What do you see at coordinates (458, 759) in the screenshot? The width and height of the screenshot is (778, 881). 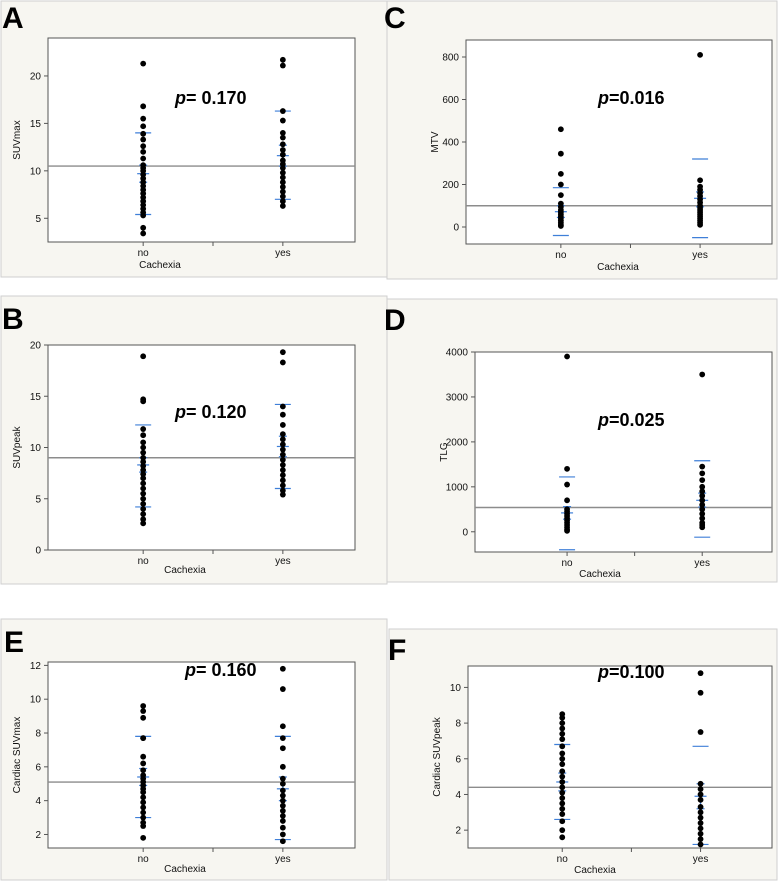 I see `y-tick-label: 6` at bounding box center [458, 759].